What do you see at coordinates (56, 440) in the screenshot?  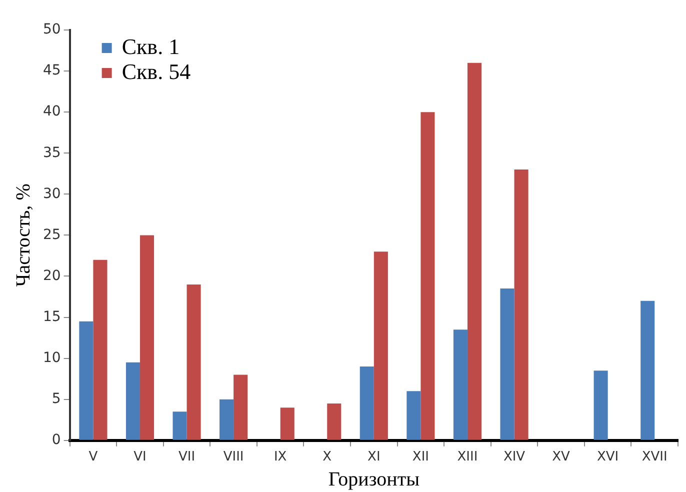 I see `y-tick-label: 0` at bounding box center [56, 440].